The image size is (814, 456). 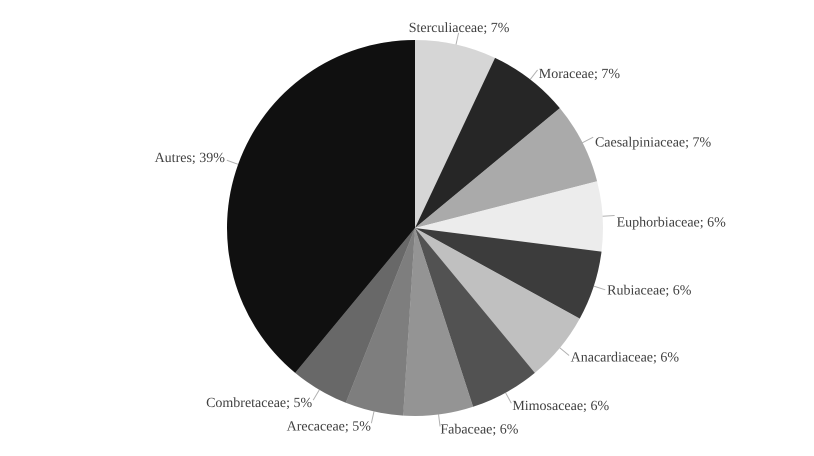 What do you see at coordinates (649, 290) in the screenshot?
I see `slice-label: Rubiaceae; 6%` at bounding box center [649, 290].